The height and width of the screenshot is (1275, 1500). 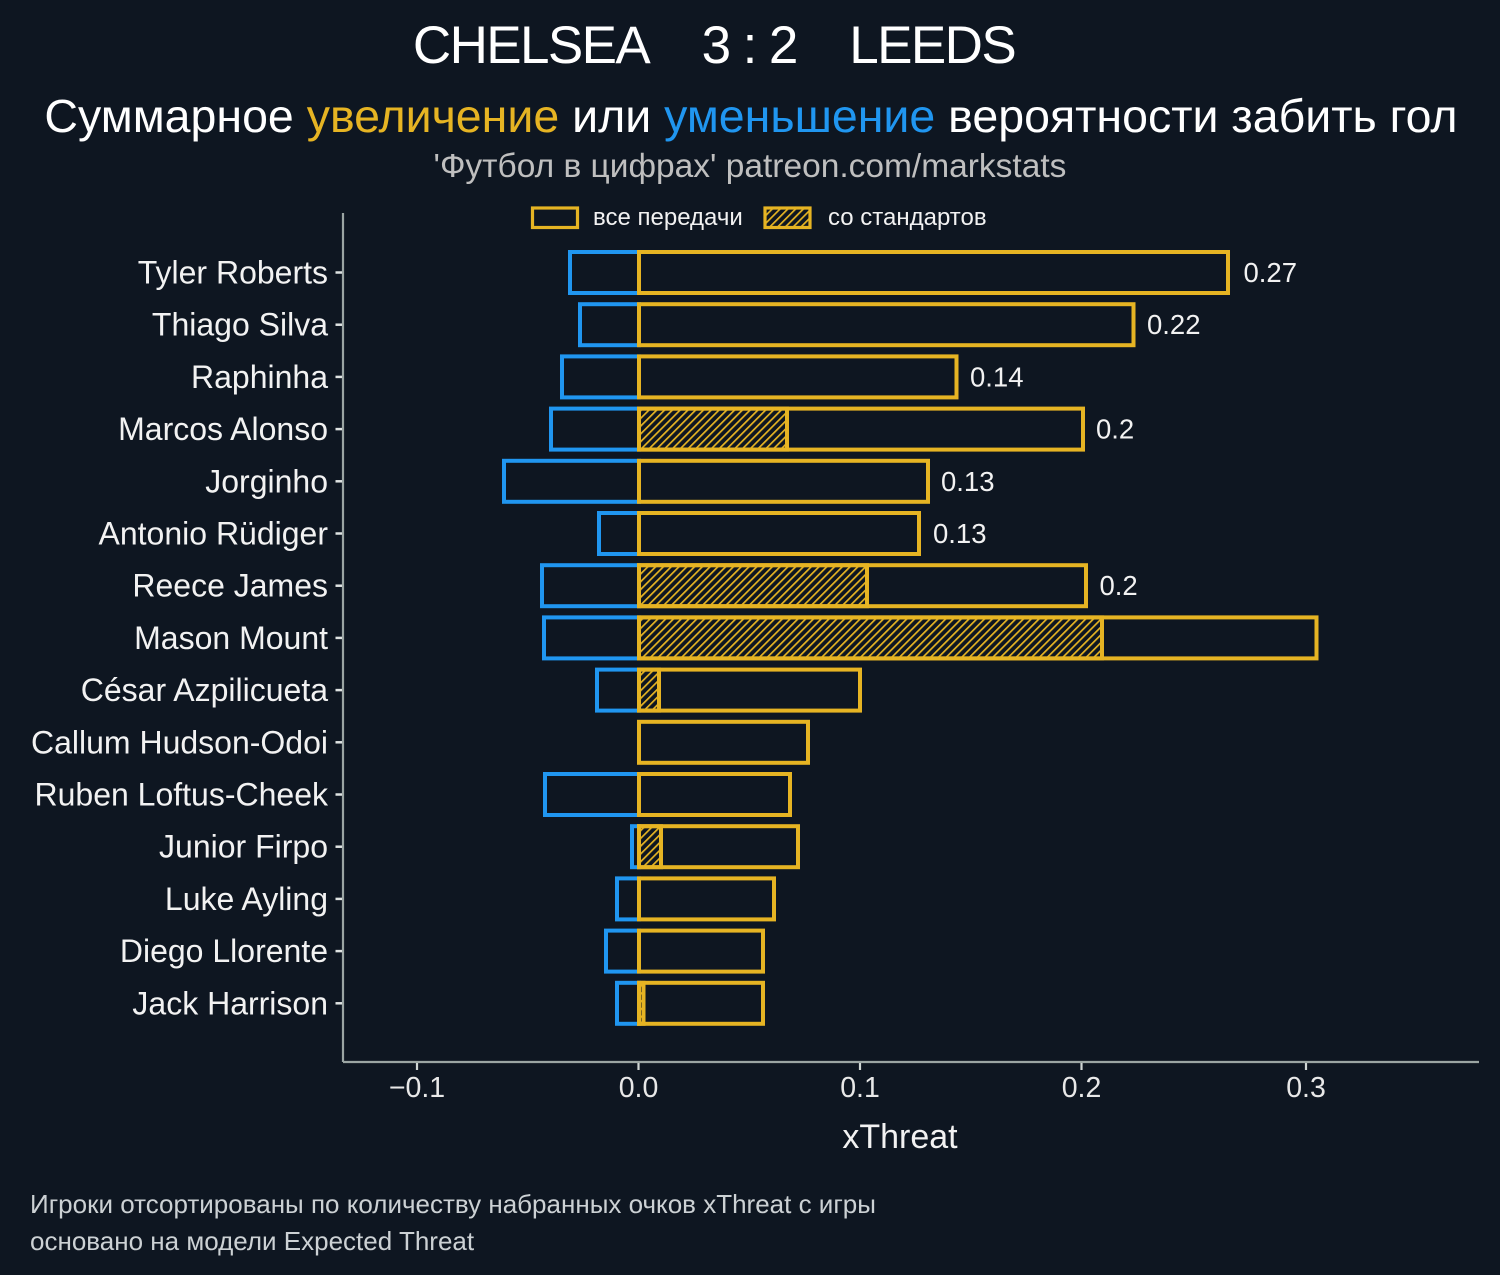 I want to click on svg-text: со стандартов, so click(x=907, y=217).